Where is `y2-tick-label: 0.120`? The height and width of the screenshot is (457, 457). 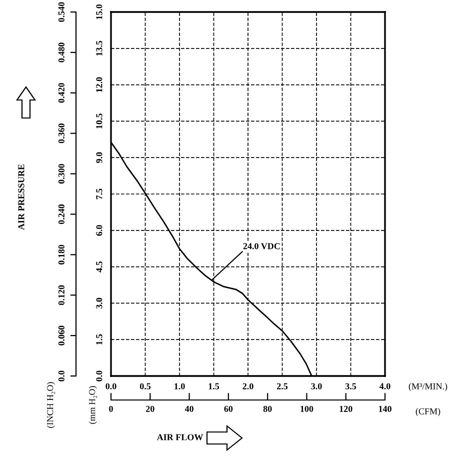
y2-tick-label: 0.120 is located at coordinates (61, 295).